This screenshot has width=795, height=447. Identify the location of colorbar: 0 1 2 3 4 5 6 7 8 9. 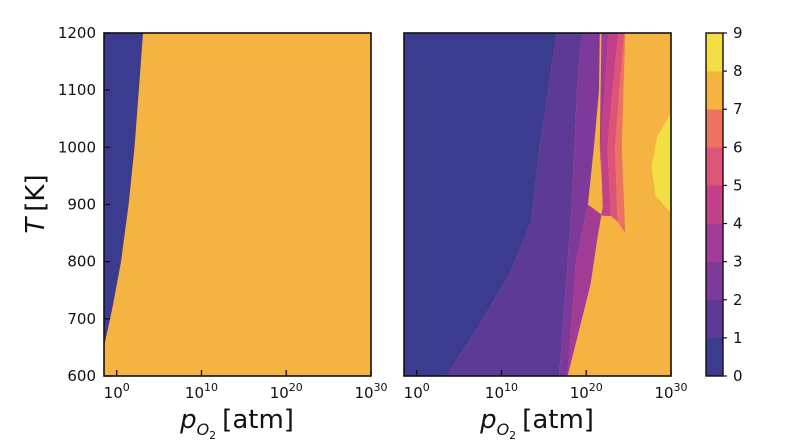
(724, 204).